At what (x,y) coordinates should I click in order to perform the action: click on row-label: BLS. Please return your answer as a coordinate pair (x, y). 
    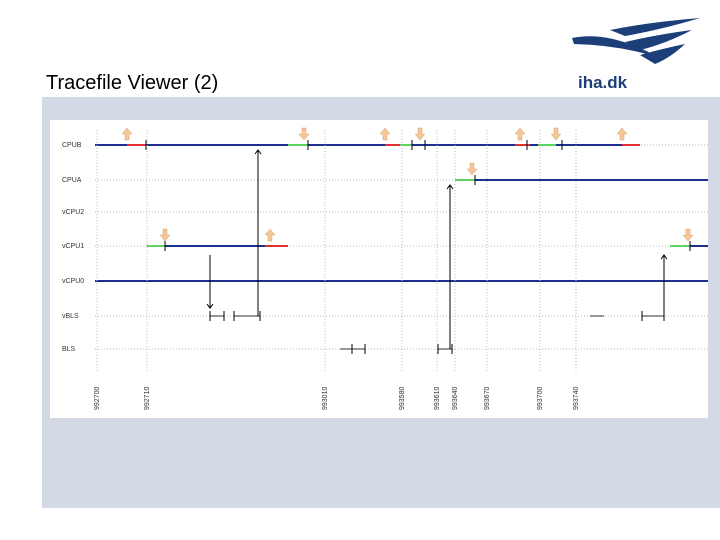
    Looking at the image, I should click on (69, 349).